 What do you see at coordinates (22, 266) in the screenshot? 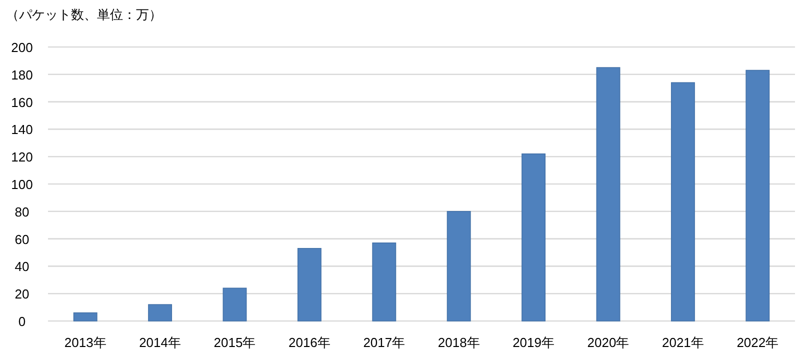
I see `y-tick-label: 40` at bounding box center [22, 266].